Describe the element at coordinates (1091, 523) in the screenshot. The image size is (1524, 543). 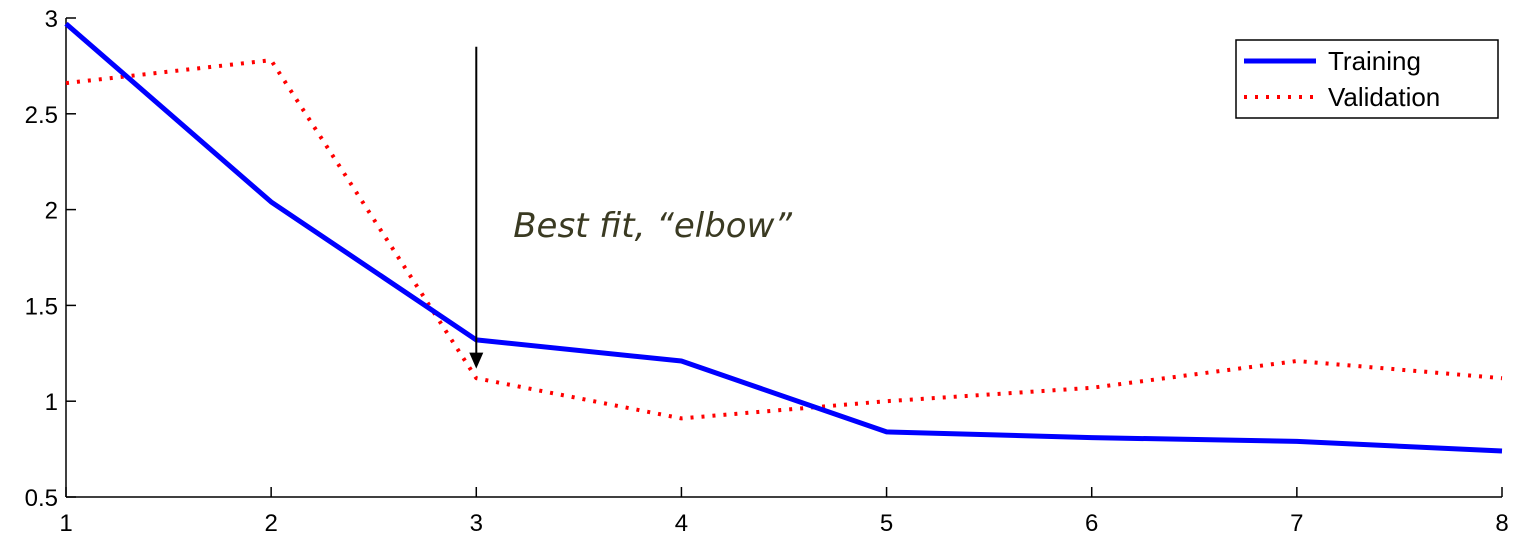
I see `x-tick-label: 6` at that location.